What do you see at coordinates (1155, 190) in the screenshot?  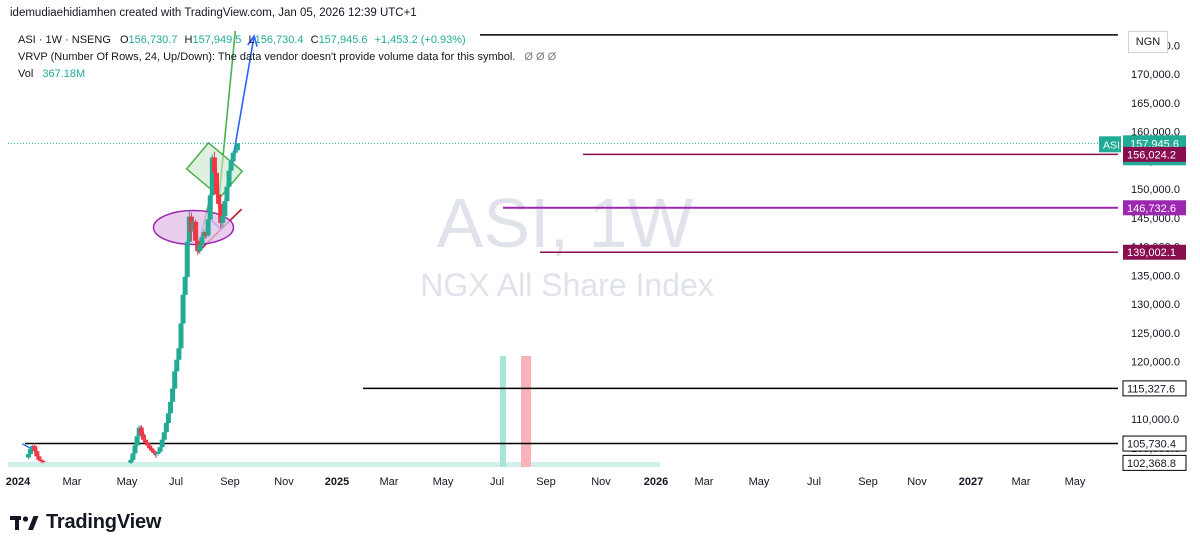 I see `price-tick-label: 150,000.0` at bounding box center [1155, 190].